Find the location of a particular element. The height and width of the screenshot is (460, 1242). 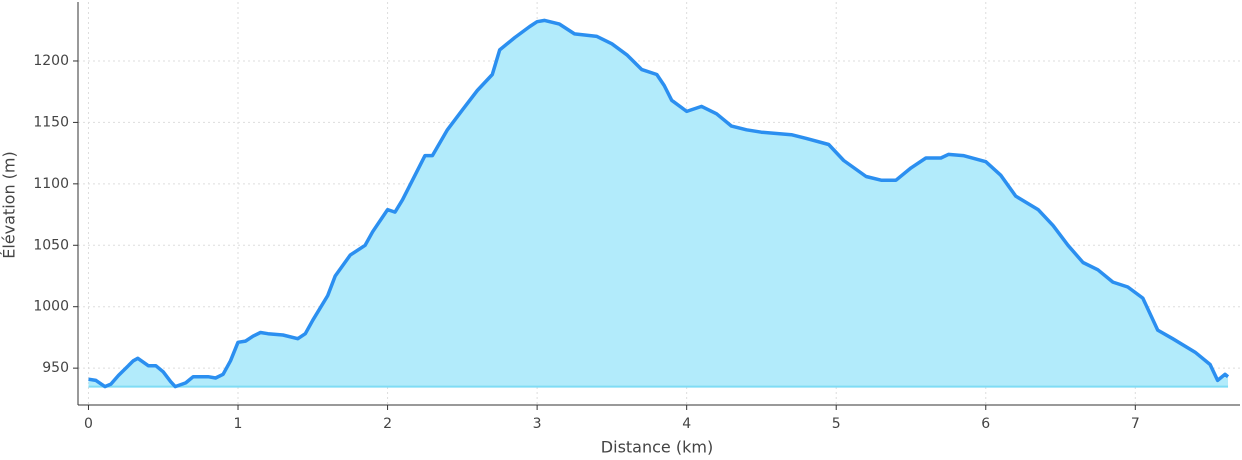

y-tick-label: 950 is located at coordinates (55, 368).